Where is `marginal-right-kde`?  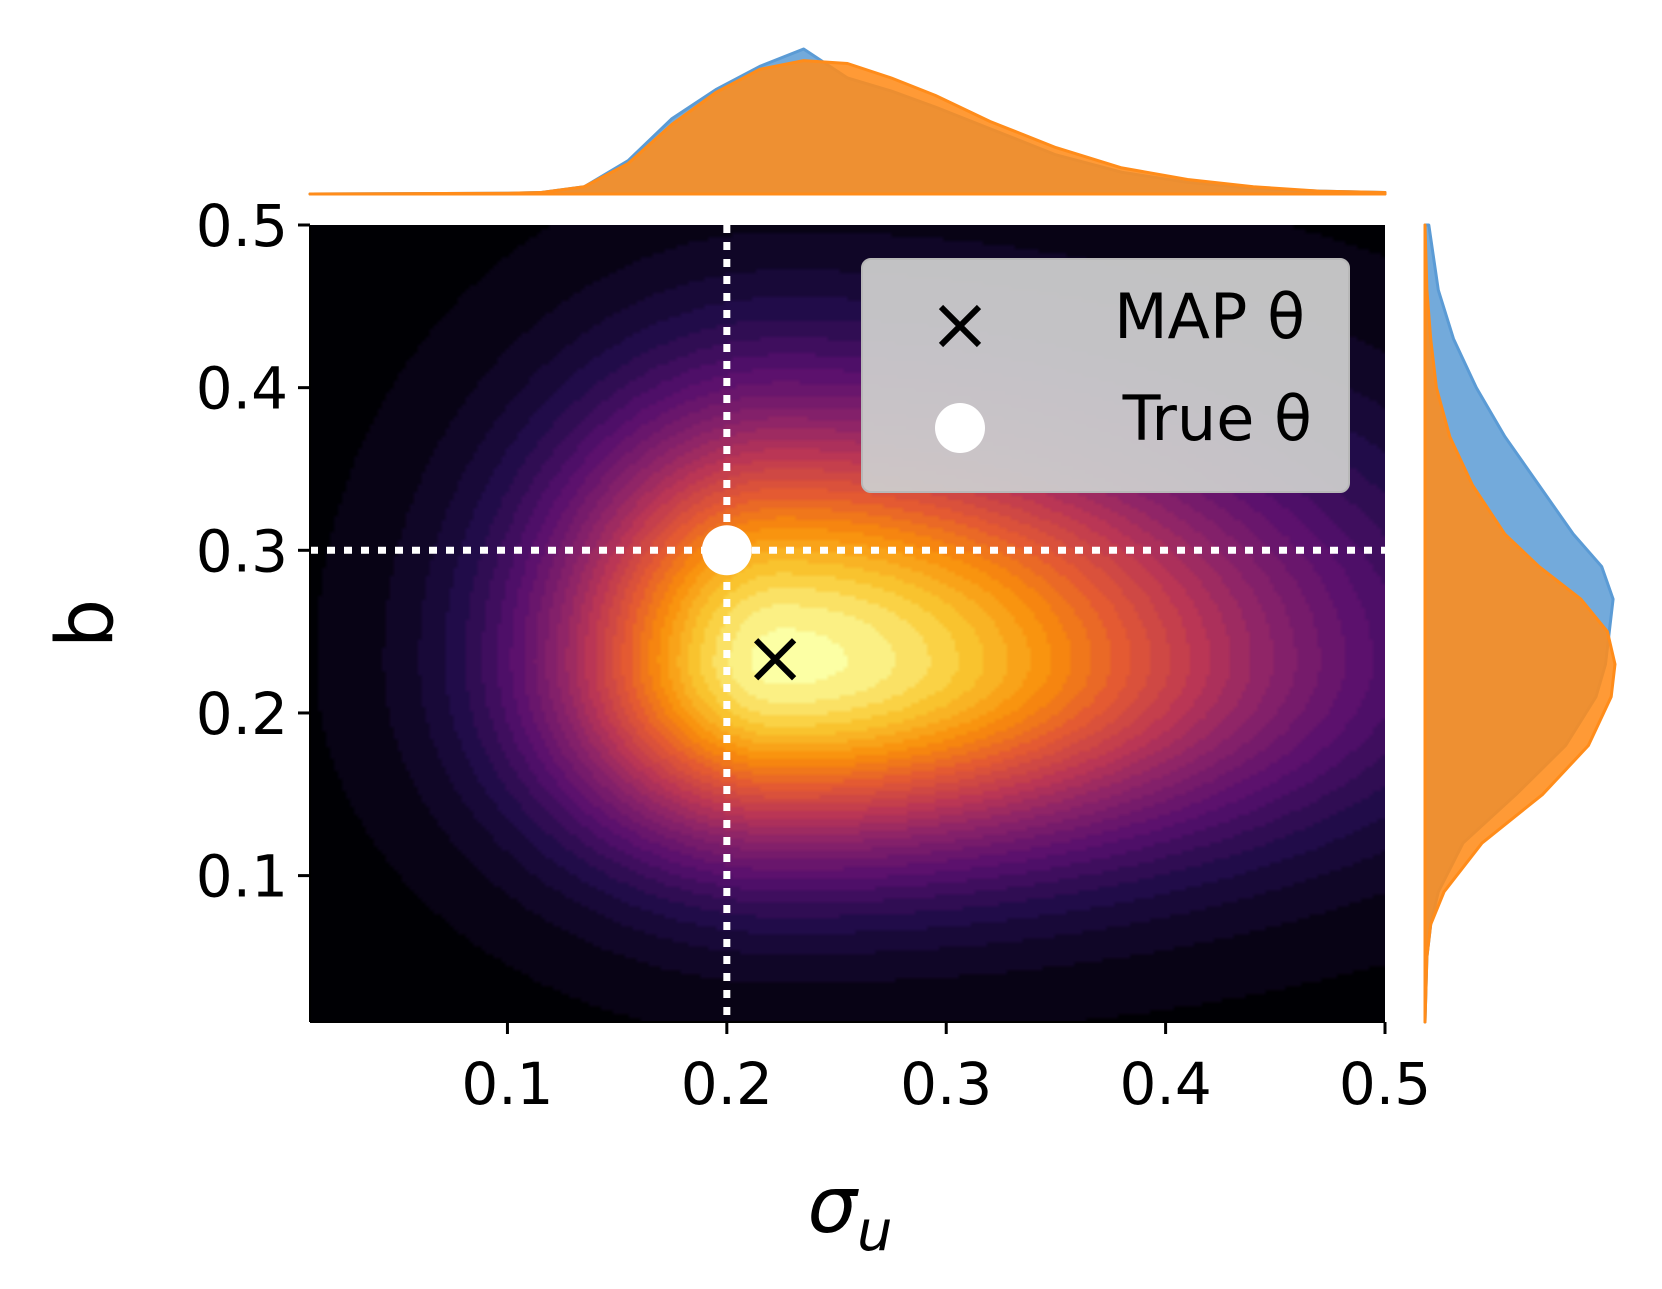 marginal-right-kde is located at coordinates (1520, 623).